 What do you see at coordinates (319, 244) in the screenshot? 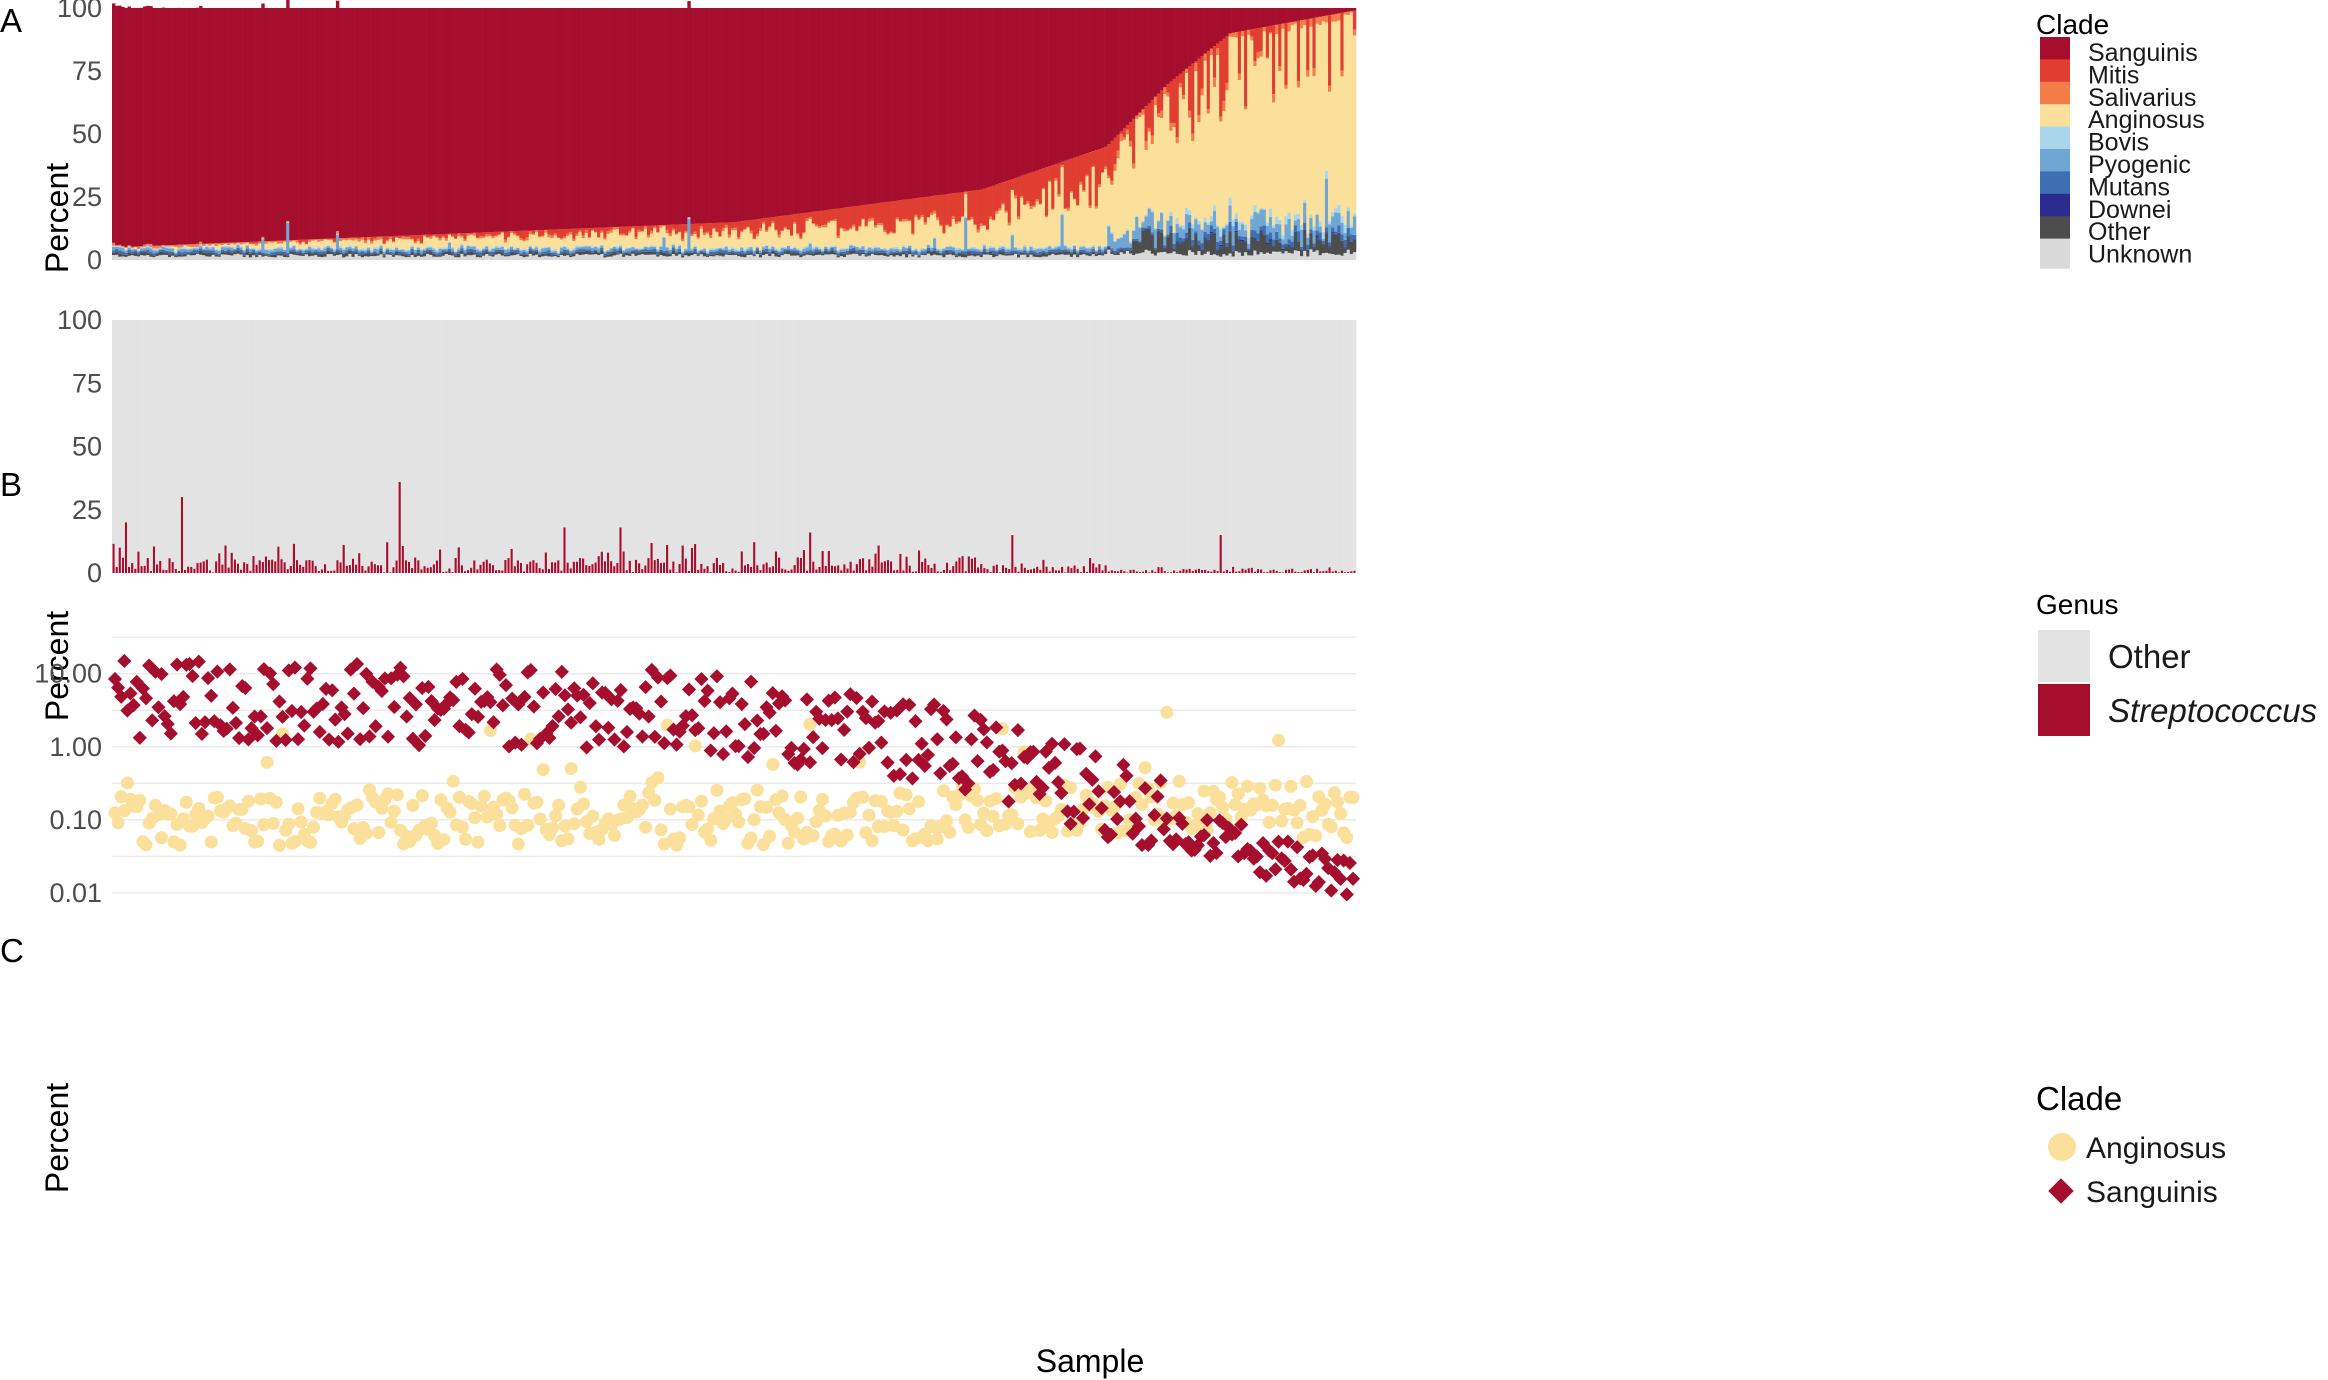
I see `panel-a-bar-66-anginosus` at bounding box center [319, 244].